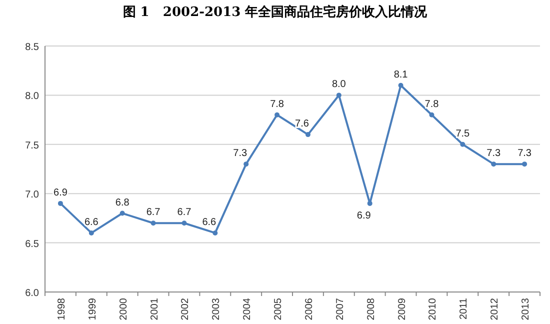 The image size is (550, 324). Describe the element at coordinates (32, 47) in the screenshot. I see `y-tick-label: 8.5` at that location.